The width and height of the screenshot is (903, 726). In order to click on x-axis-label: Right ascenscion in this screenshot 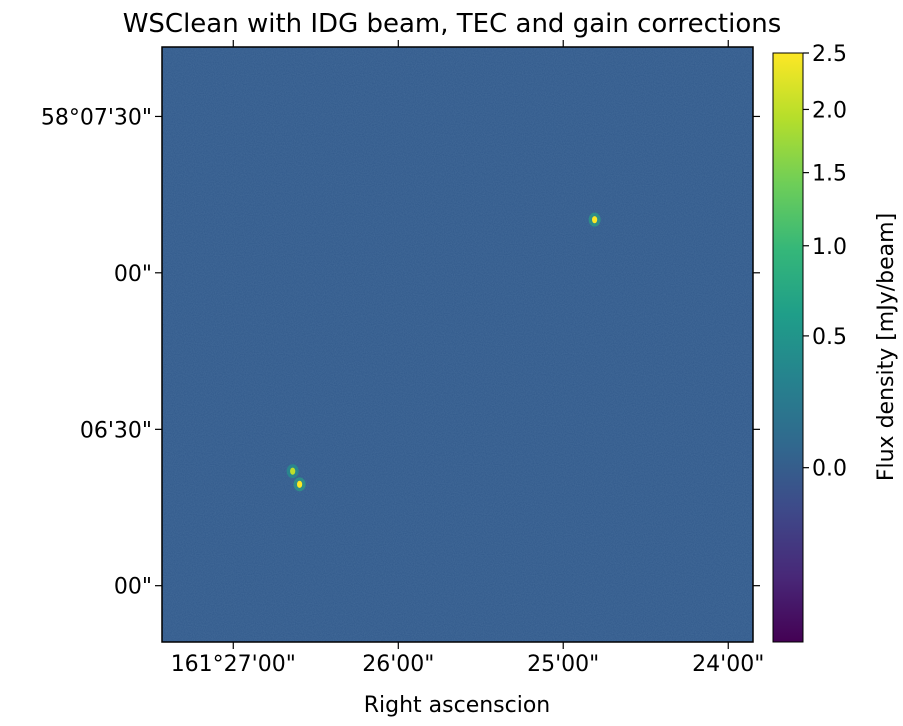, I will do `click(457, 705)`.